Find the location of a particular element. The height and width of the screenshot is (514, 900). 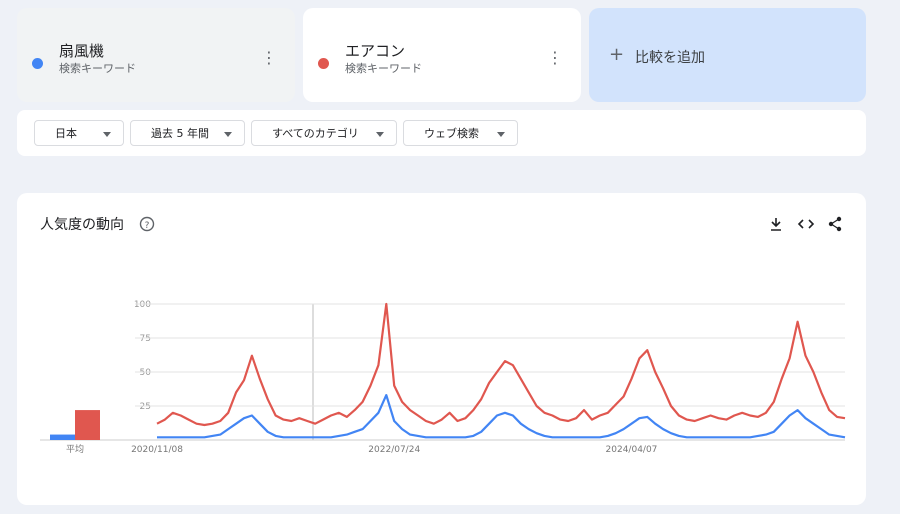

y-tick-label: 50 is located at coordinates (146, 373).